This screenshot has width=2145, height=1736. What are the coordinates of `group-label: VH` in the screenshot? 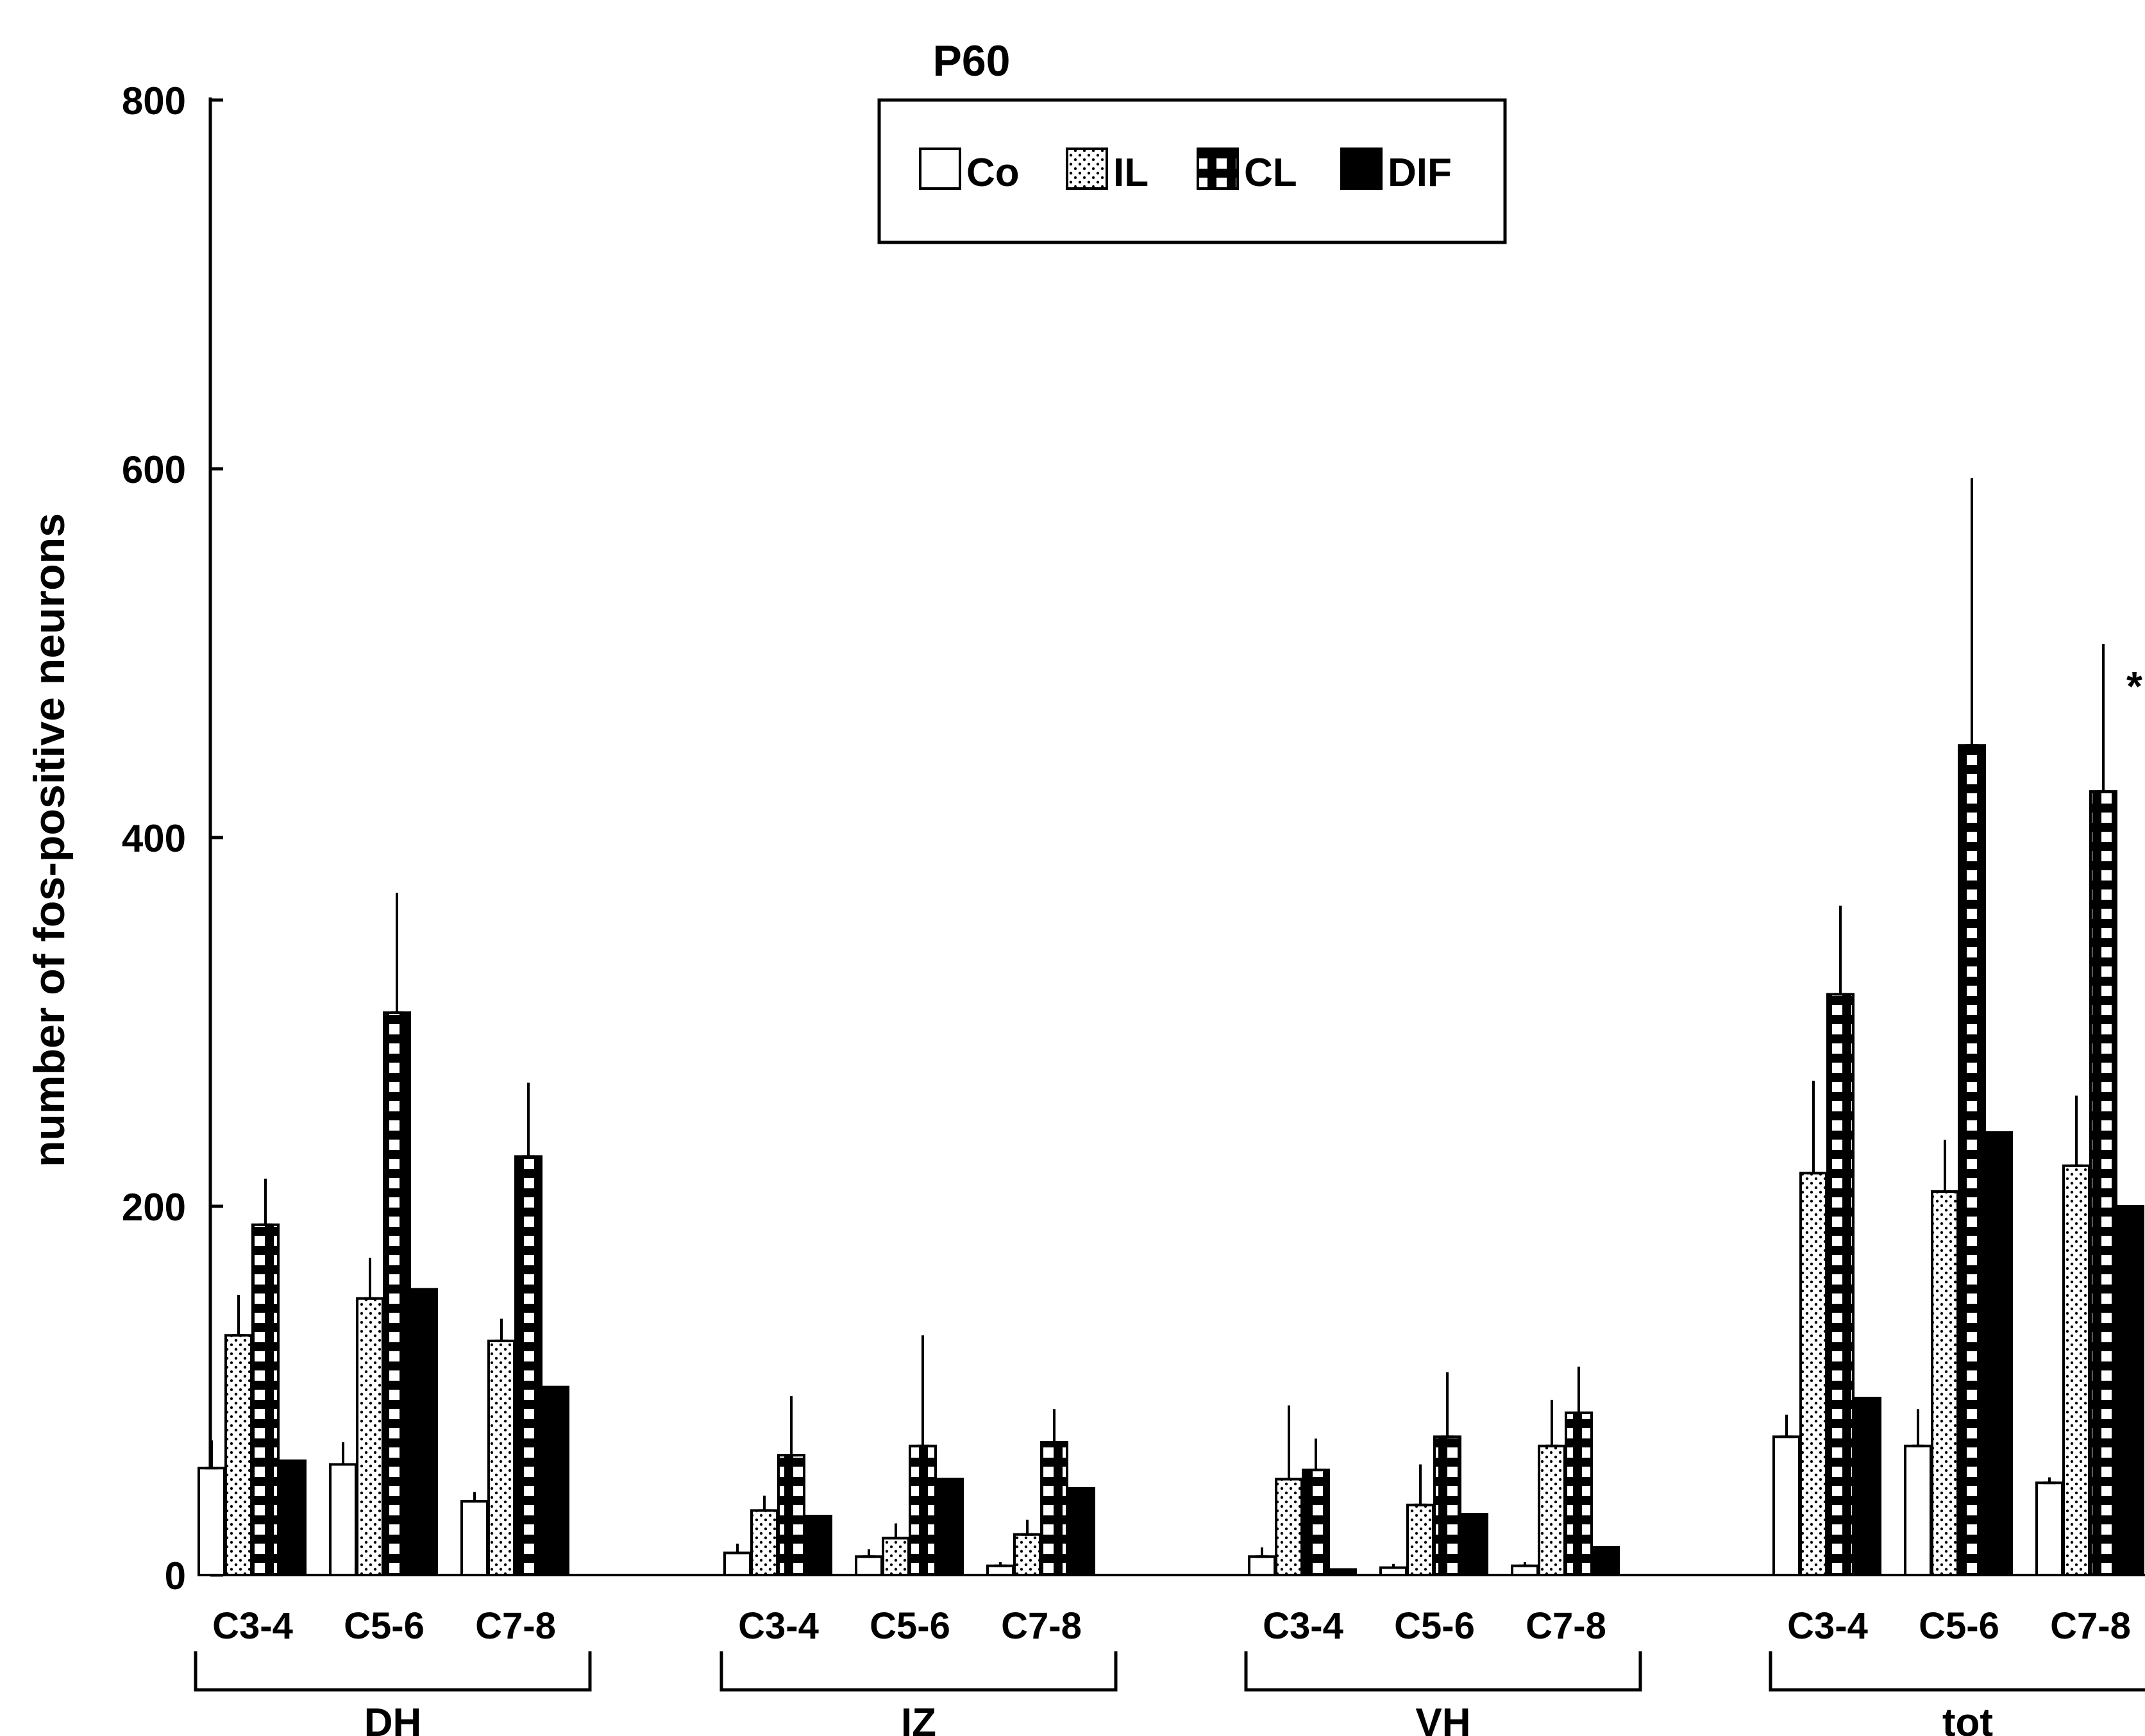 It's located at (1442, 1719).